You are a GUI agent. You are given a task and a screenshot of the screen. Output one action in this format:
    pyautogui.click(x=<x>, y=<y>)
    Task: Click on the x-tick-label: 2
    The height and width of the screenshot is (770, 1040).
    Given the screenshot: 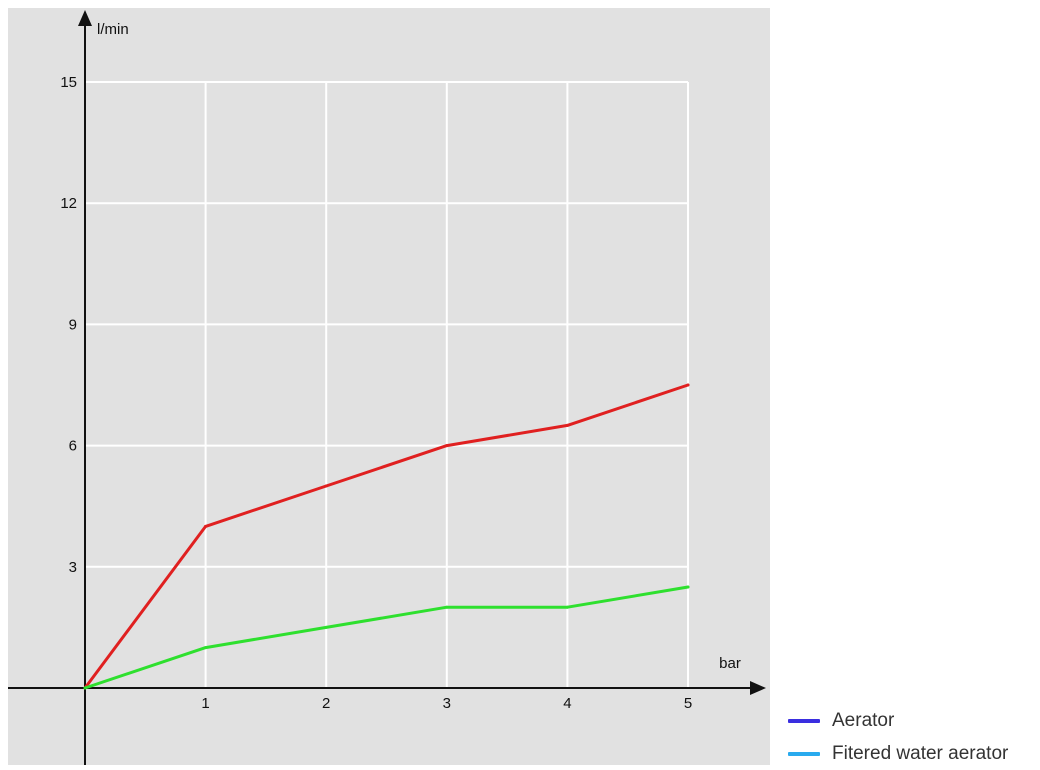 What is the action you would take?
    pyautogui.click(x=326, y=703)
    